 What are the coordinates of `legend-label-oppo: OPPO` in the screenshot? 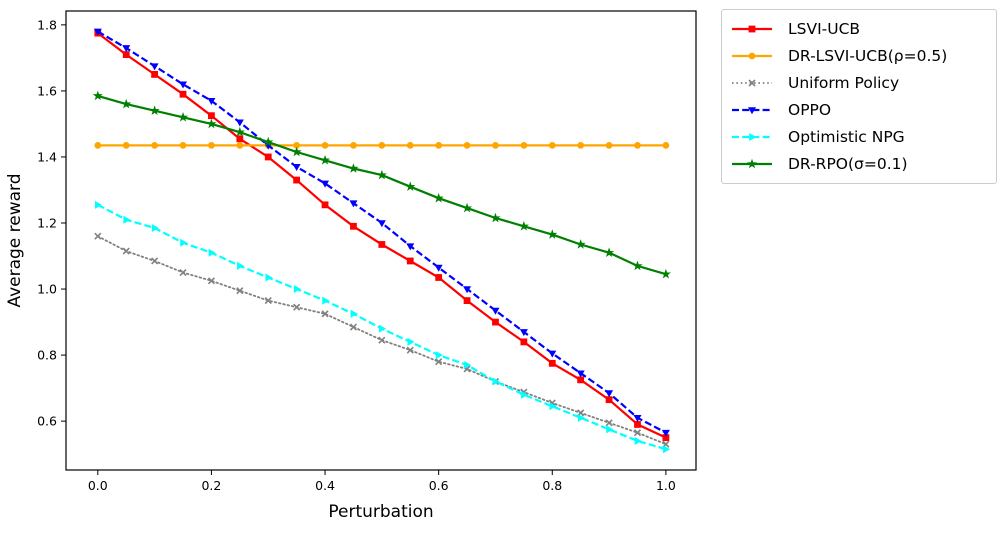 It's located at (810, 110).